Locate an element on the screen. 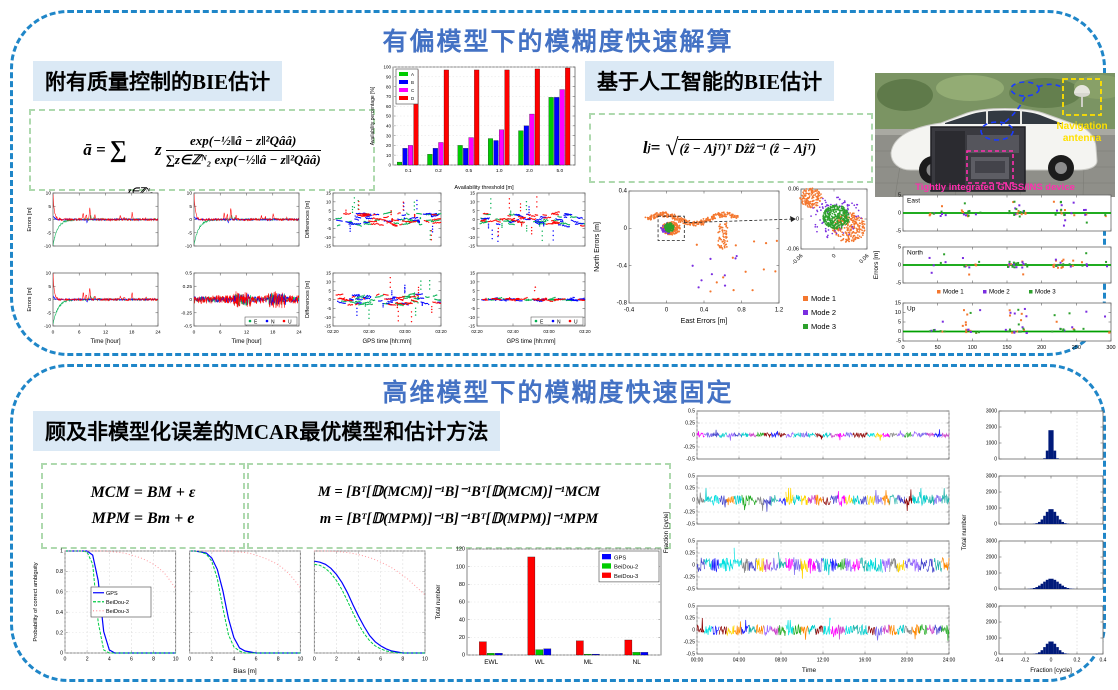 This screenshot has width=1118, height=690. svg-text: 03:20 is located at coordinates (585, 331).